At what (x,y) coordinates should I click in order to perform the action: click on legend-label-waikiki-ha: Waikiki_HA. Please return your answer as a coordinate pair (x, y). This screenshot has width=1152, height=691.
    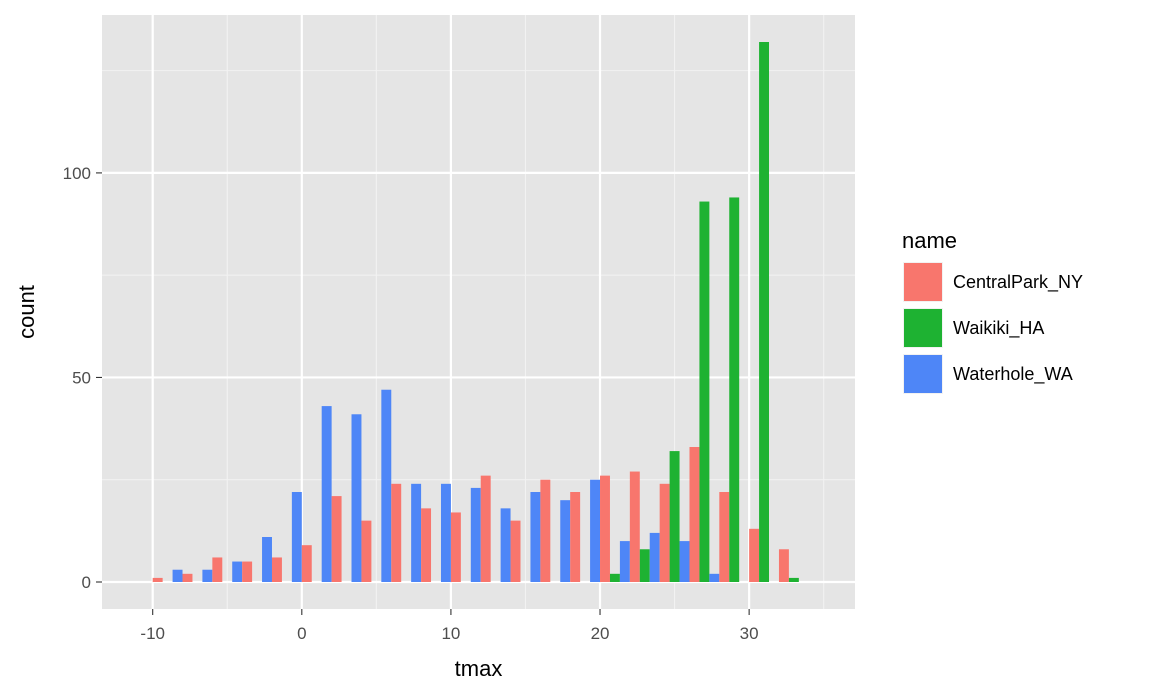
    Looking at the image, I should click on (998, 328).